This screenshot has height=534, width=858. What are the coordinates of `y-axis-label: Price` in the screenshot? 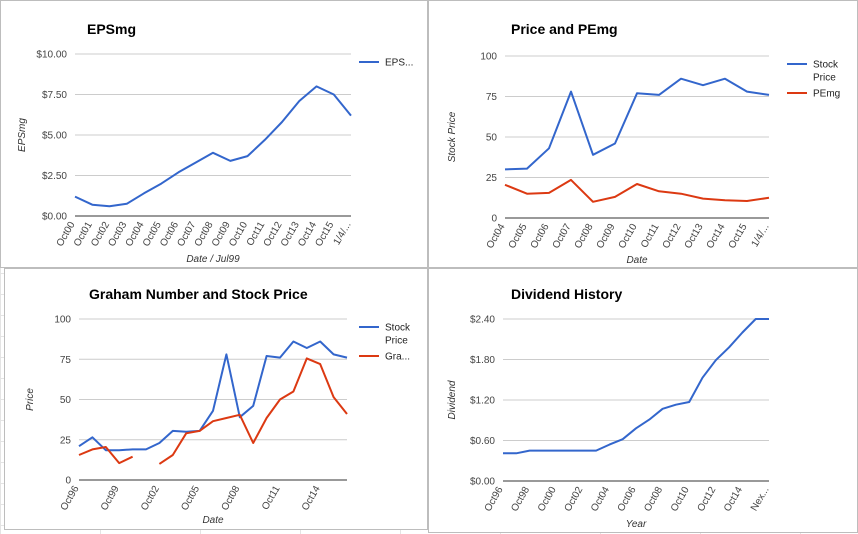 It's located at (30, 399).